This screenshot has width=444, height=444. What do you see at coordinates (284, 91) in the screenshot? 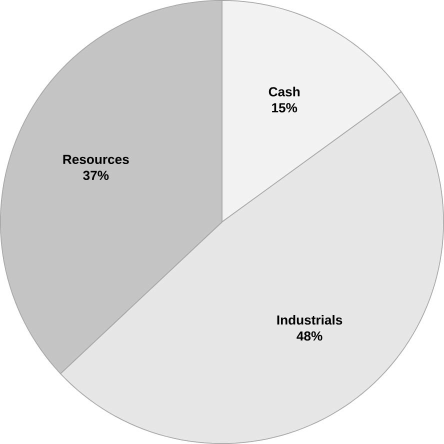
I see `slice-label: Cash` at bounding box center [284, 91].